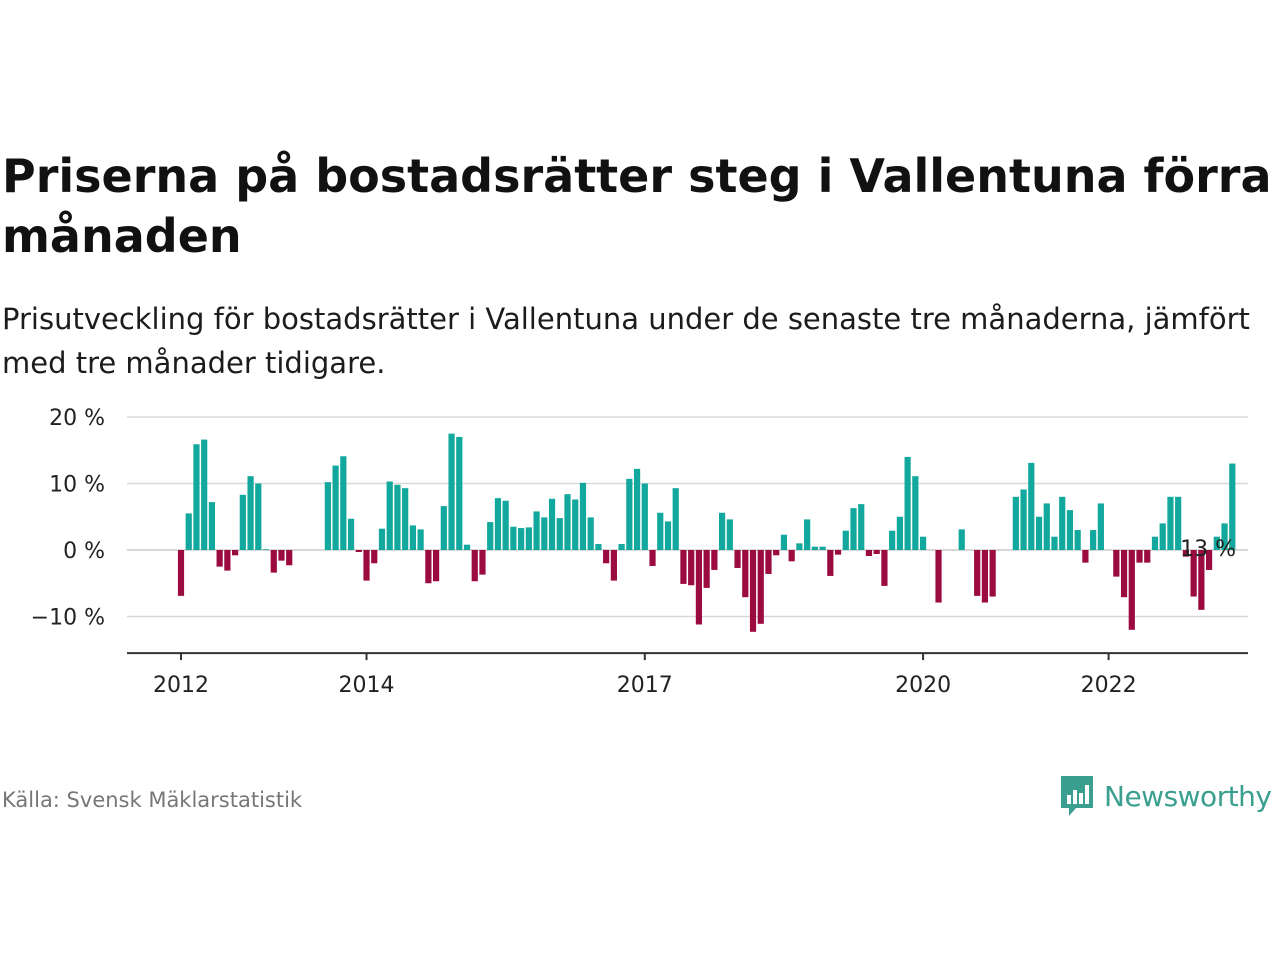 Image resolution: width=1280 pixels, height=960 pixels. I want to click on y-tick-label: −10 %, so click(68, 618).